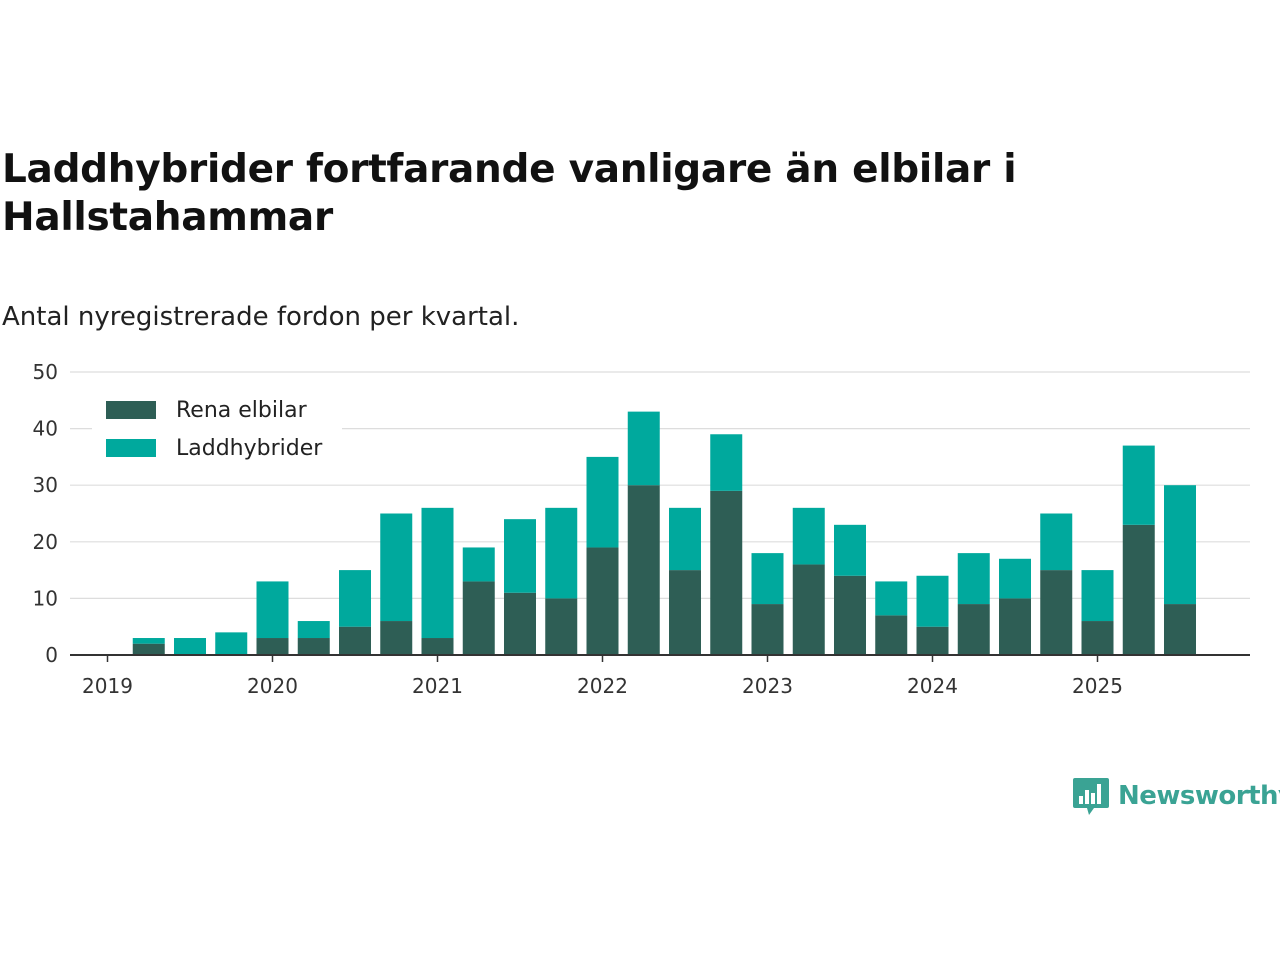 This screenshot has height=960, width=1280. I want to click on bar-laddhybrider: 2019 Q3 – Laddhybrider: 3, so click(190, 646).